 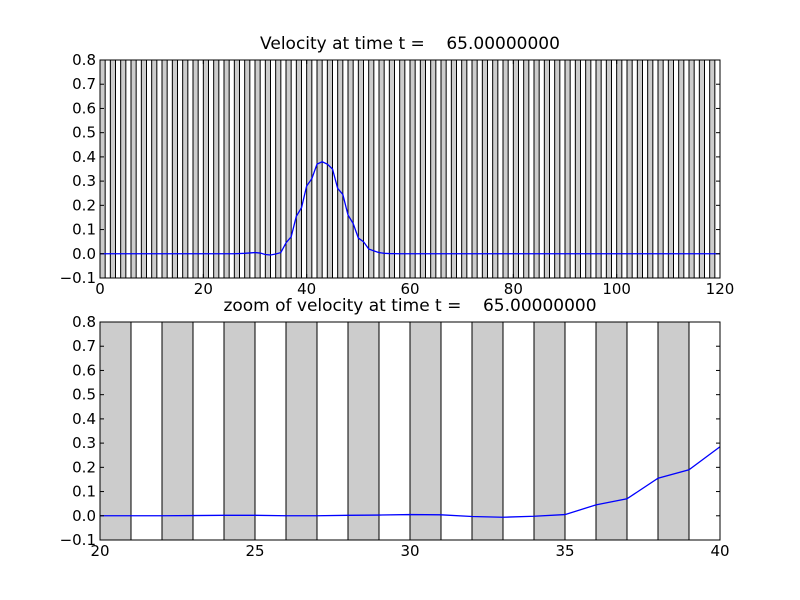 I want to click on x-tick-label: 25, so click(x=254, y=551).